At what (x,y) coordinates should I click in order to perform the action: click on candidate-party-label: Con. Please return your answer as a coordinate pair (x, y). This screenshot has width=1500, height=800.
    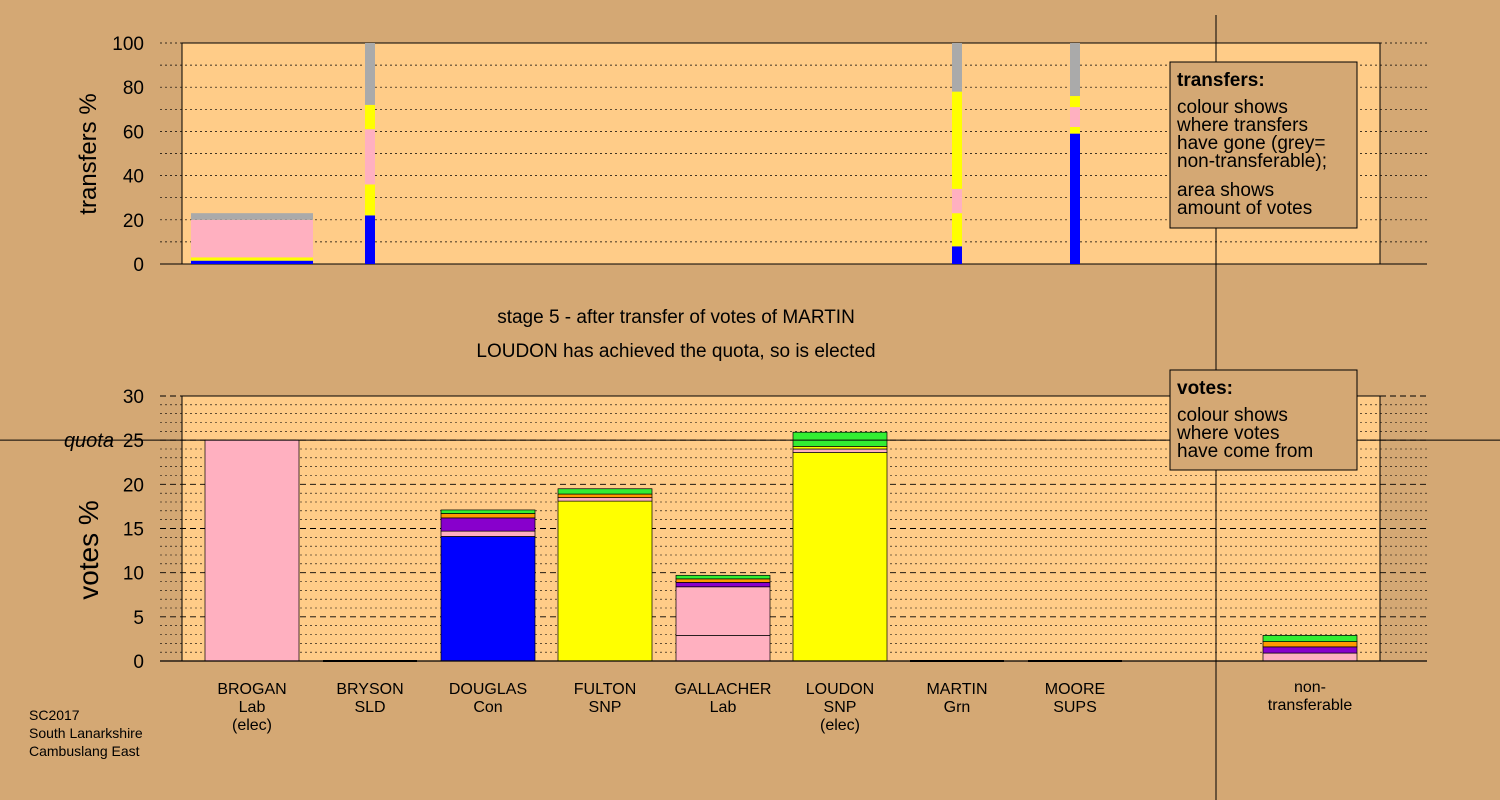
    Looking at the image, I should click on (487, 707).